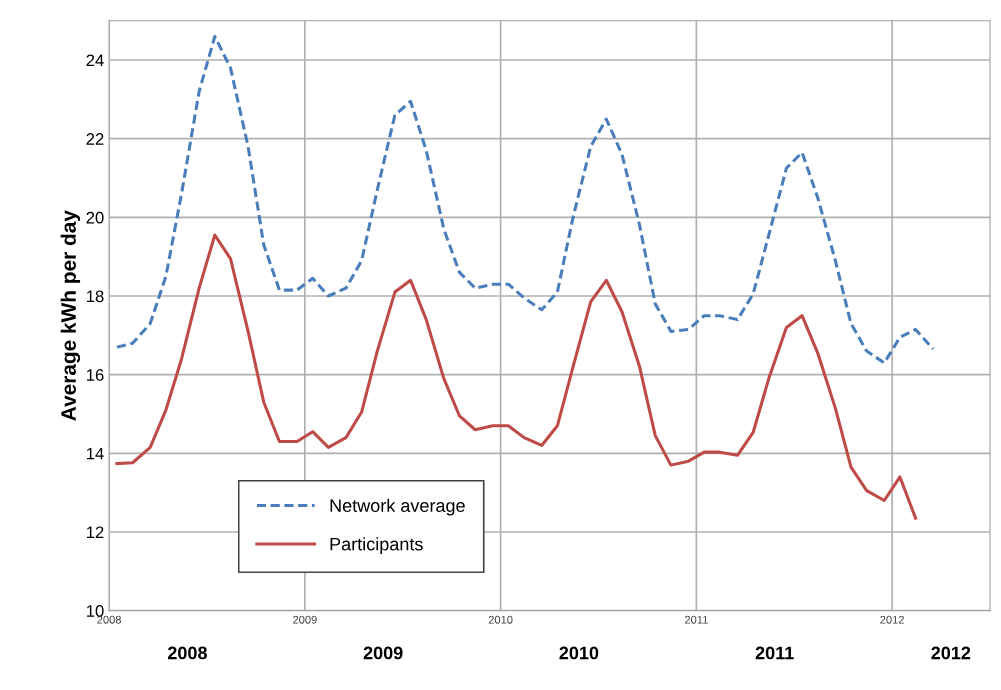 This screenshot has width=1001, height=690. I want to click on legend-label: Network average, so click(397, 507).